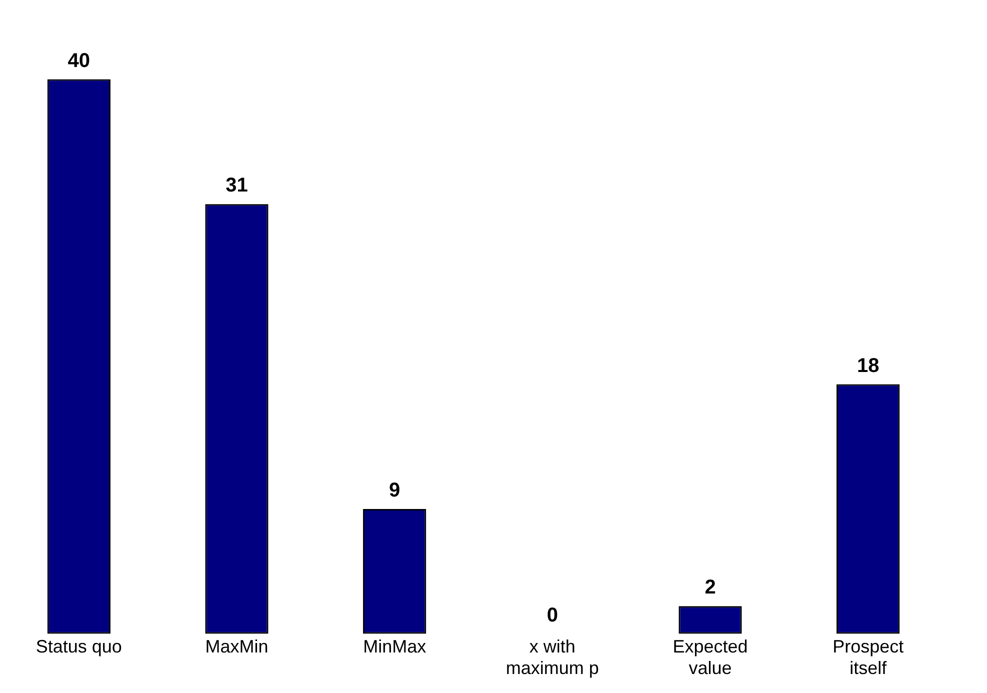  What do you see at coordinates (394, 491) in the screenshot?
I see `data-label: 9` at bounding box center [394, 491].